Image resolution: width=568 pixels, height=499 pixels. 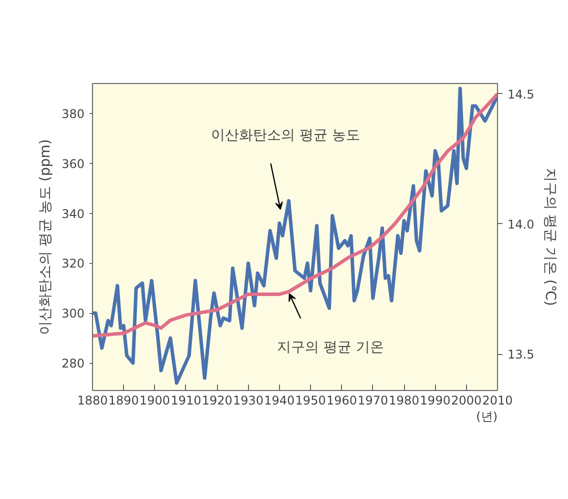 What do you see at coordinates (186, 401) in the screenshot?
I see `x-tick-label: 1910` at bounding box center [186, 401].